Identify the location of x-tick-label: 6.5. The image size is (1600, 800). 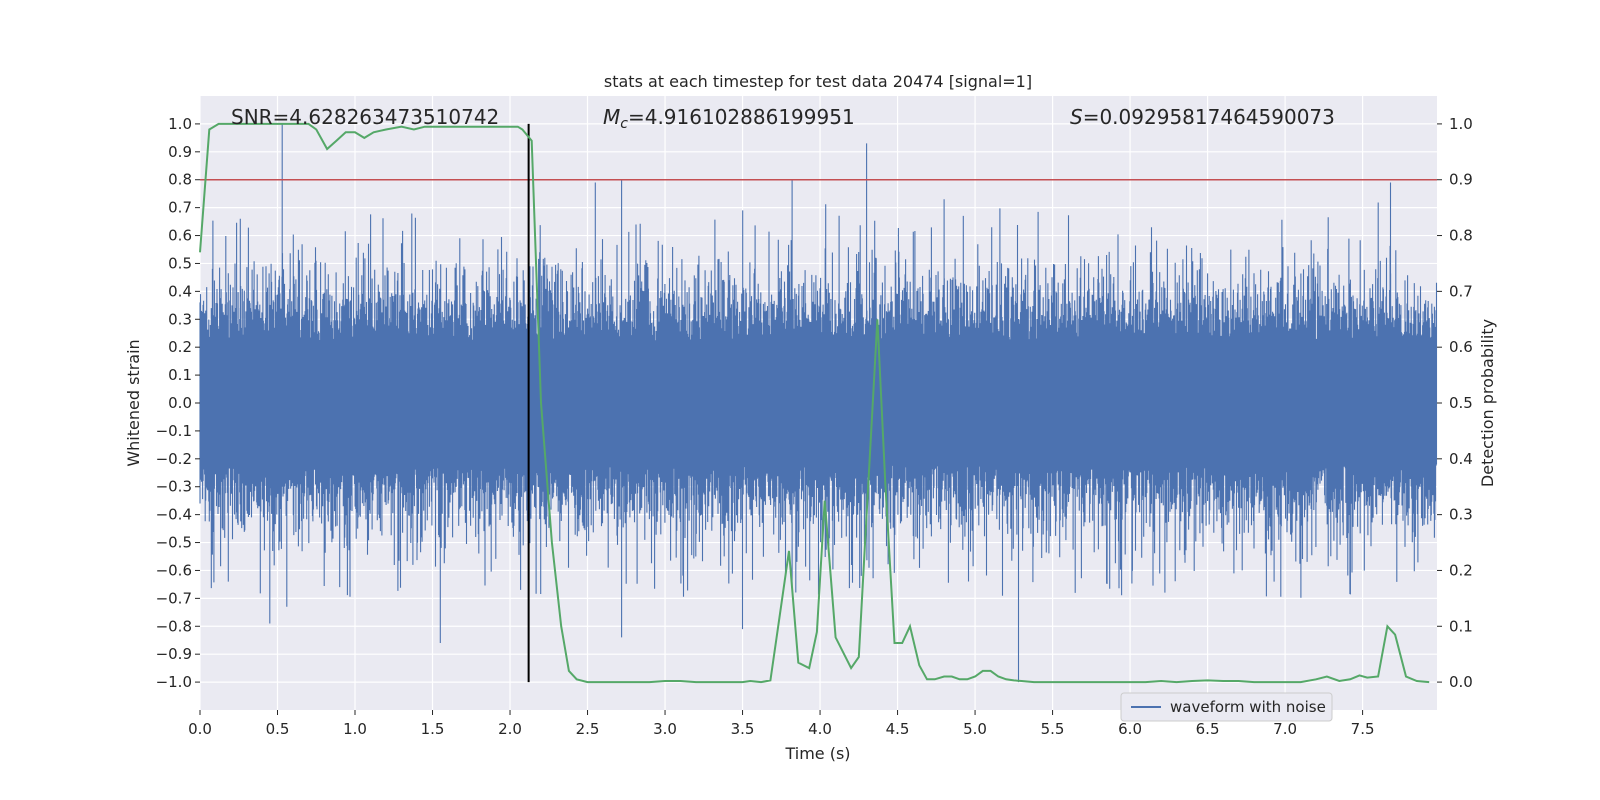
(1208, 729).